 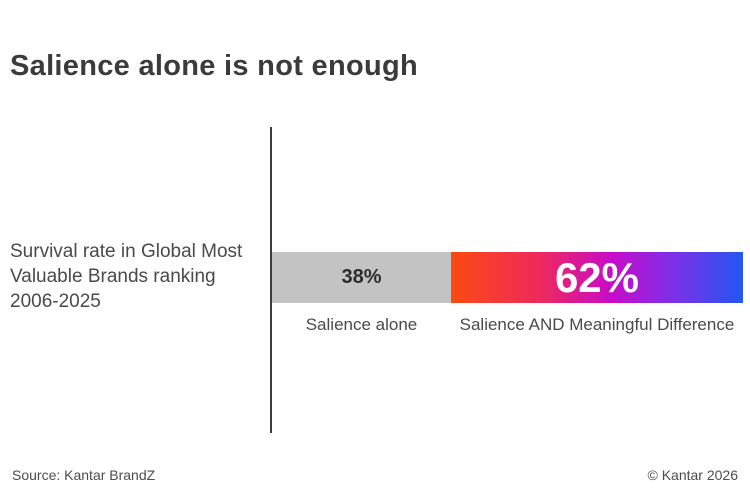 I want to click on bar-segment-salience-alone: 38%, so click(x=361, y=277).